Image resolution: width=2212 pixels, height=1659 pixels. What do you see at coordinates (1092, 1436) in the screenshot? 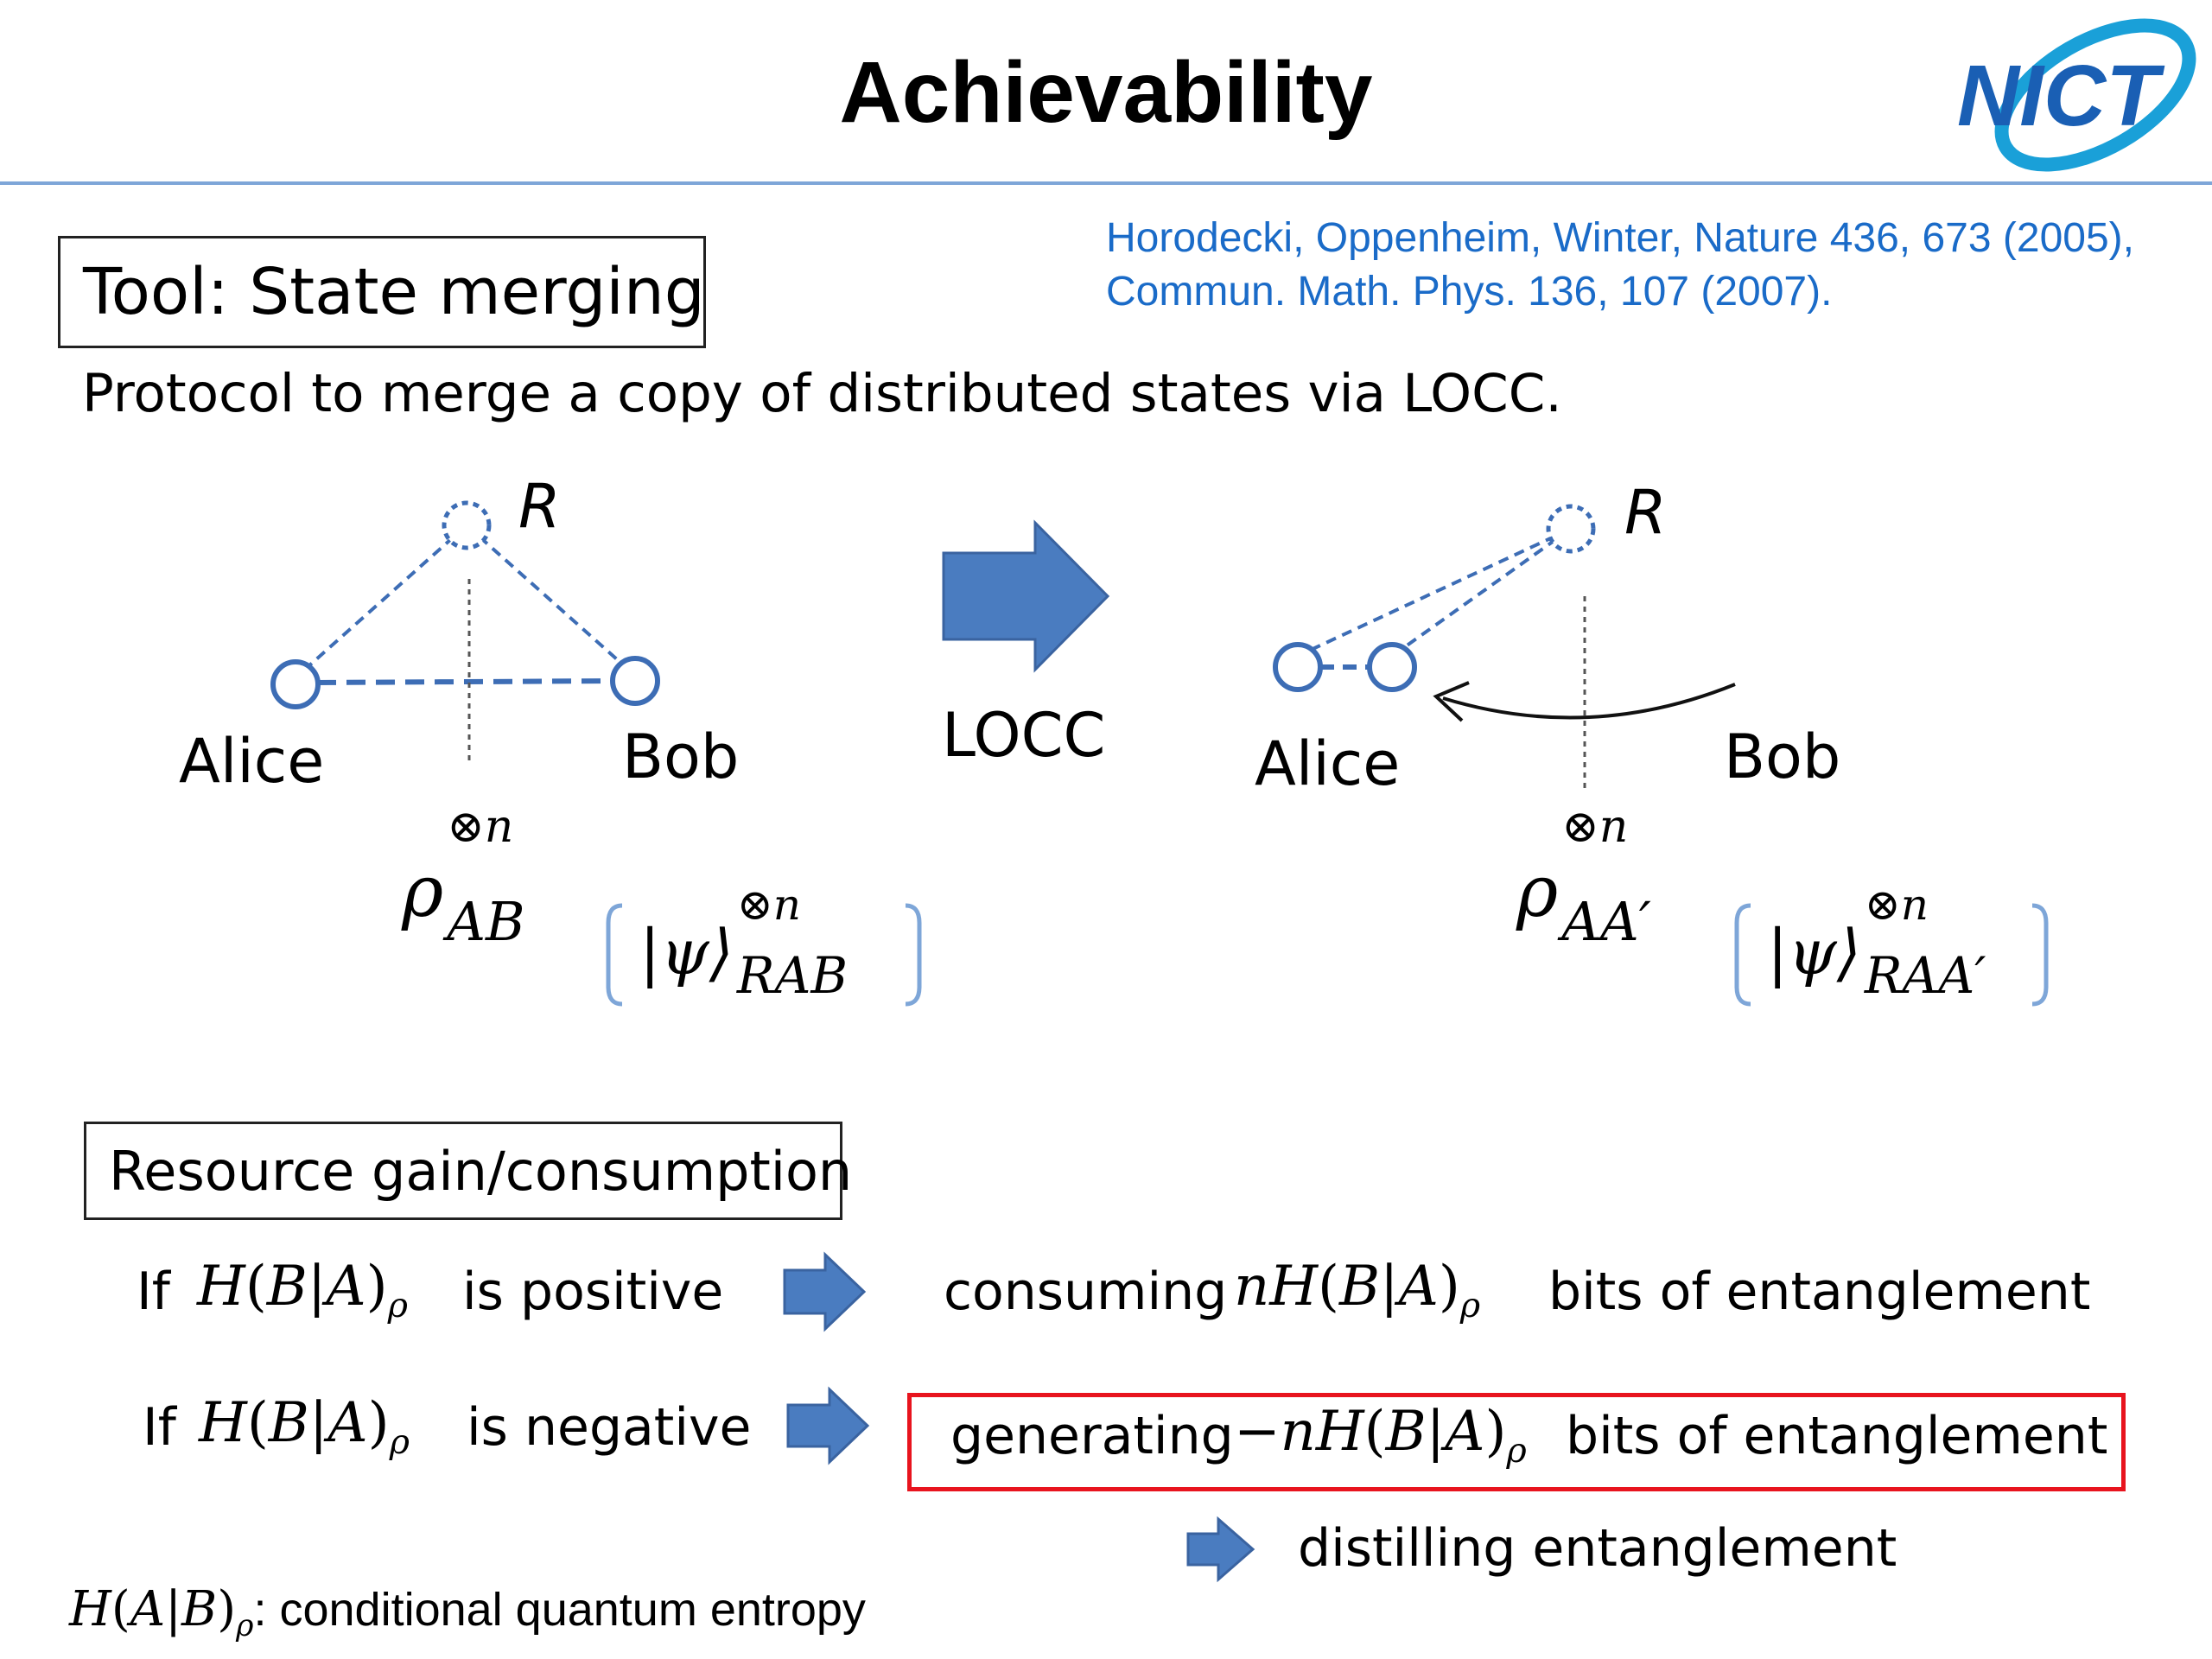
I see `row2-result-pre: generating` at bounding box center [1092, 1436].